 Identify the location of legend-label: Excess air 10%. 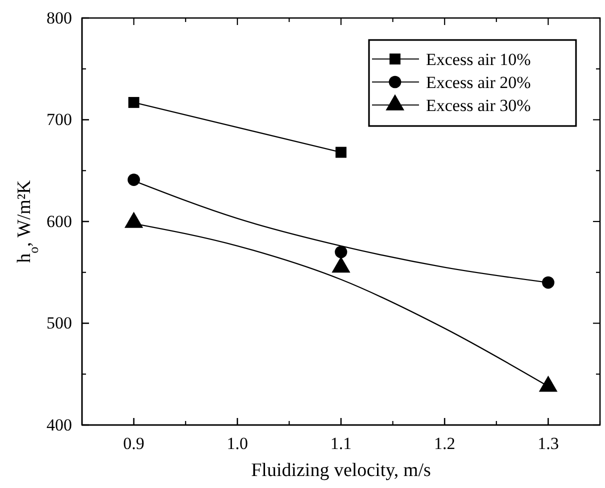
(478, 59).